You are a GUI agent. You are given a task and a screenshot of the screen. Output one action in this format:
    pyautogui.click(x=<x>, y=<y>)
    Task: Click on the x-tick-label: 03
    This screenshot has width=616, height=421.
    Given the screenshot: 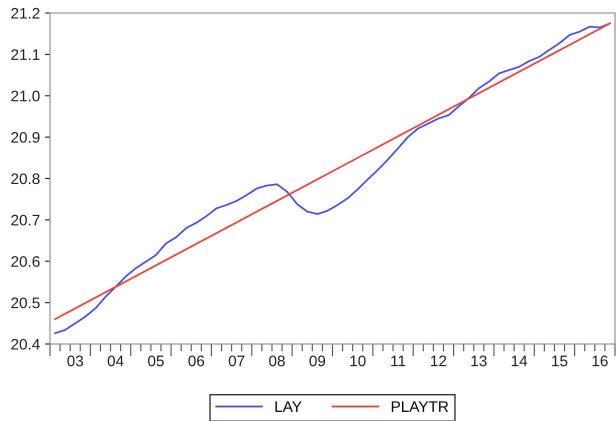 What is the action you would take?
    pyautogui.click(x=75, y=361)
    